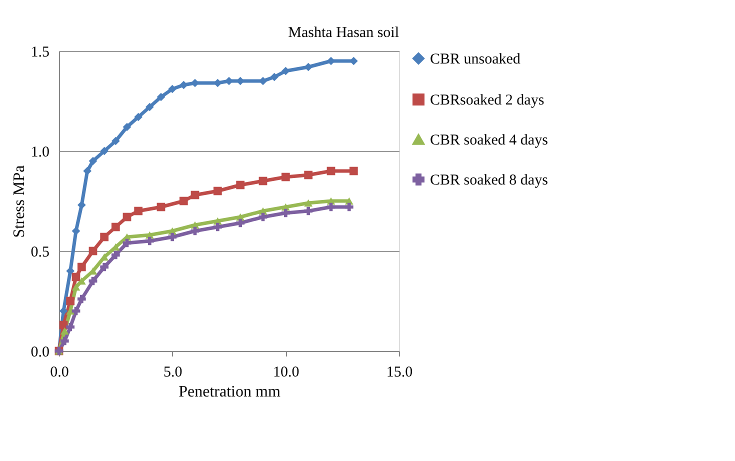 The image size is (735, 461). I want to click on y-axis-title: Stress MPa, so click(19, 201).